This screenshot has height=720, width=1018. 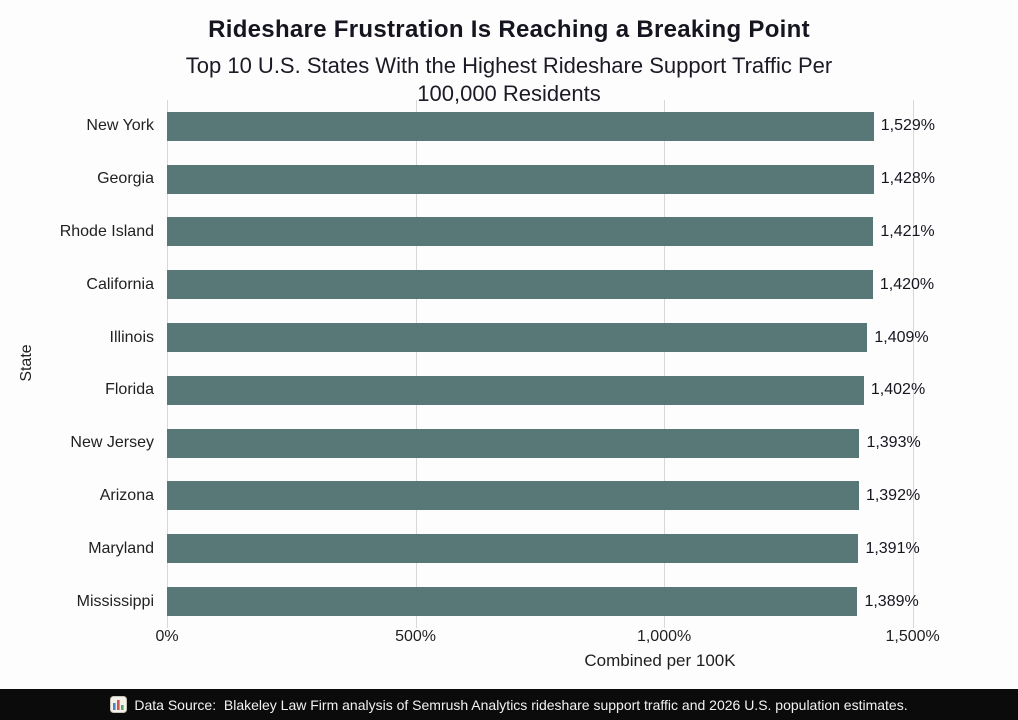 I want to click on bar-row: Maryland 1,391%, so click(x=509, y=548).